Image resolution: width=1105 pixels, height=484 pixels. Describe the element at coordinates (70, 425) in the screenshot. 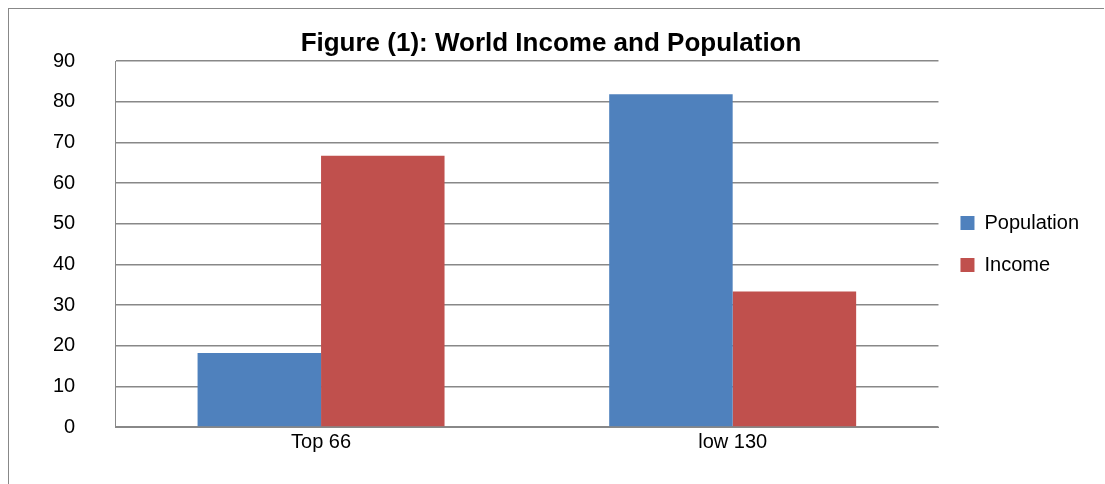

I see `y-tick-label: 0` at that location.